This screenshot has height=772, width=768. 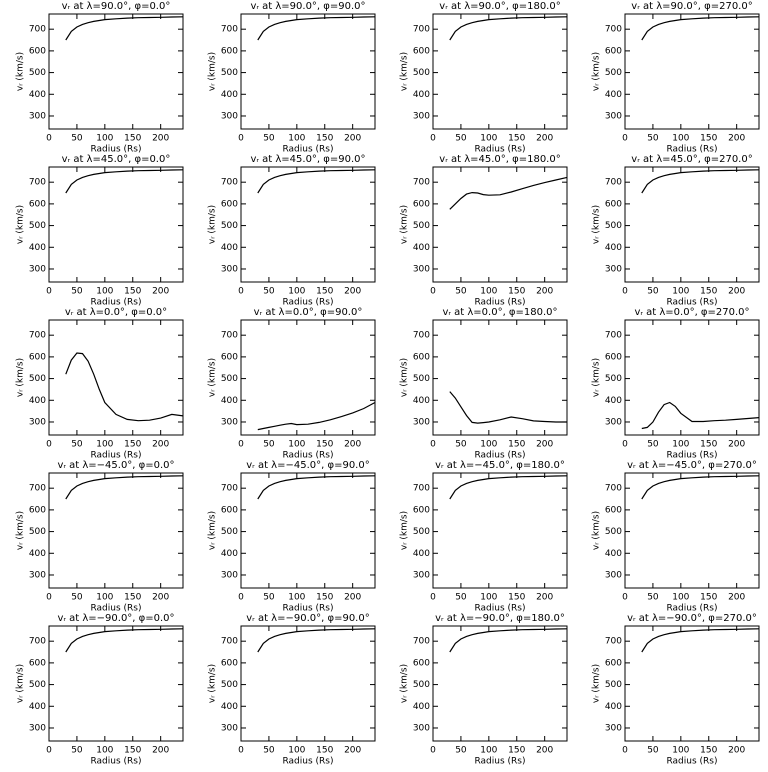 I want to click on panel-title: vᵣ at λ=−90.0°, φ=270.0°, so click(x=692, y=618).